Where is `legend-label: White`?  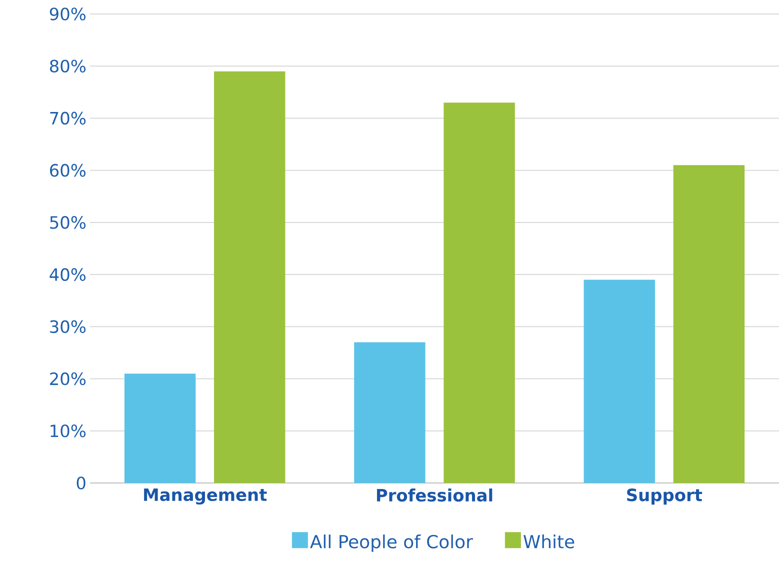 legend-label: White is located at coordinates (549, 541).